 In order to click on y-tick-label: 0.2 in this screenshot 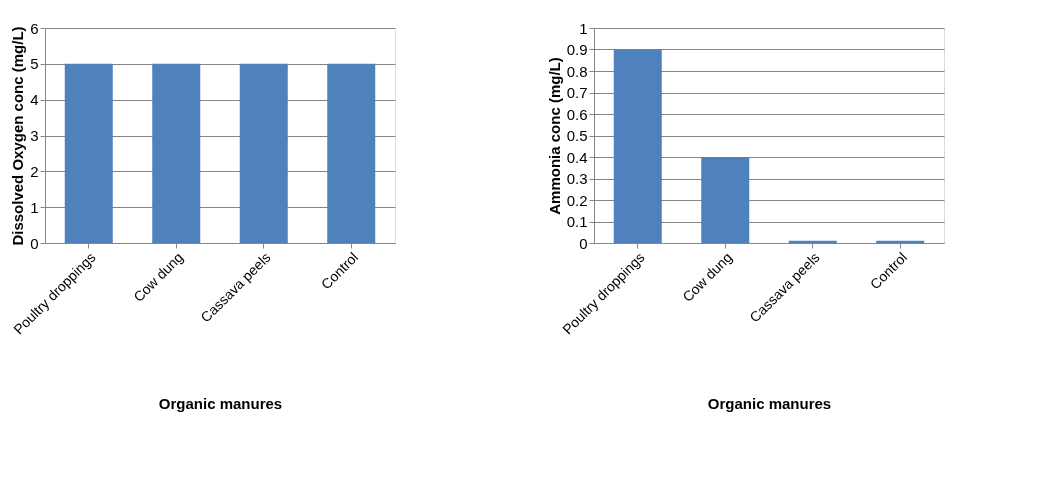, I will do `click(577, 200)`.